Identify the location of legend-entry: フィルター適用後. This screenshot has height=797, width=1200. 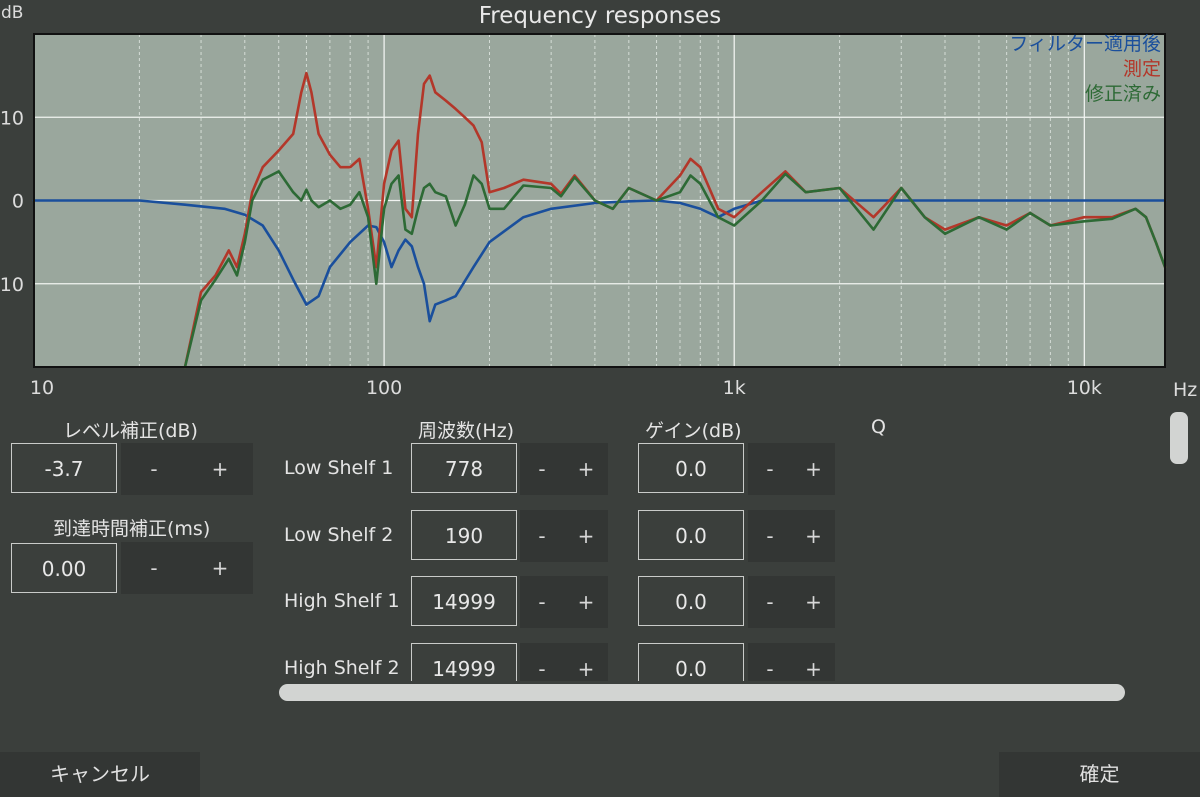
(1085, 44).